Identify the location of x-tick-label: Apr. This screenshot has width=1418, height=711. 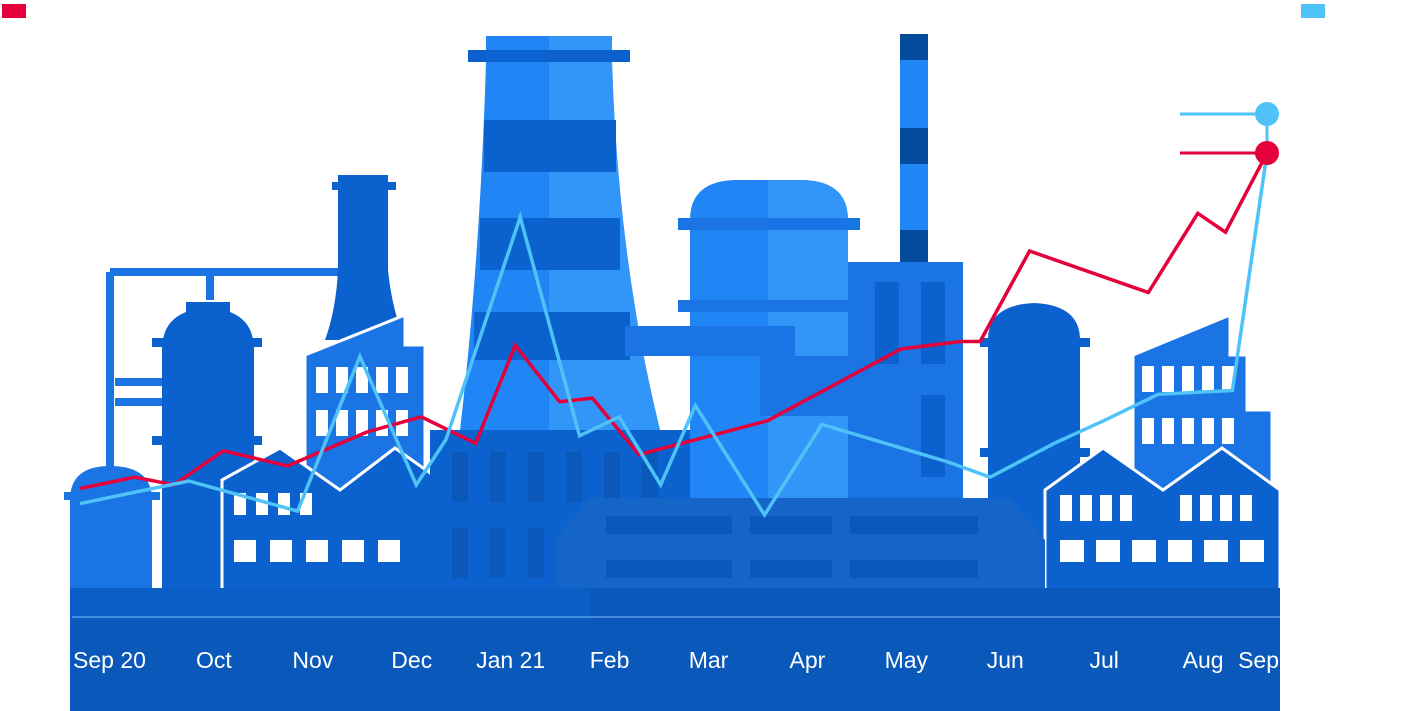
(808, 660).